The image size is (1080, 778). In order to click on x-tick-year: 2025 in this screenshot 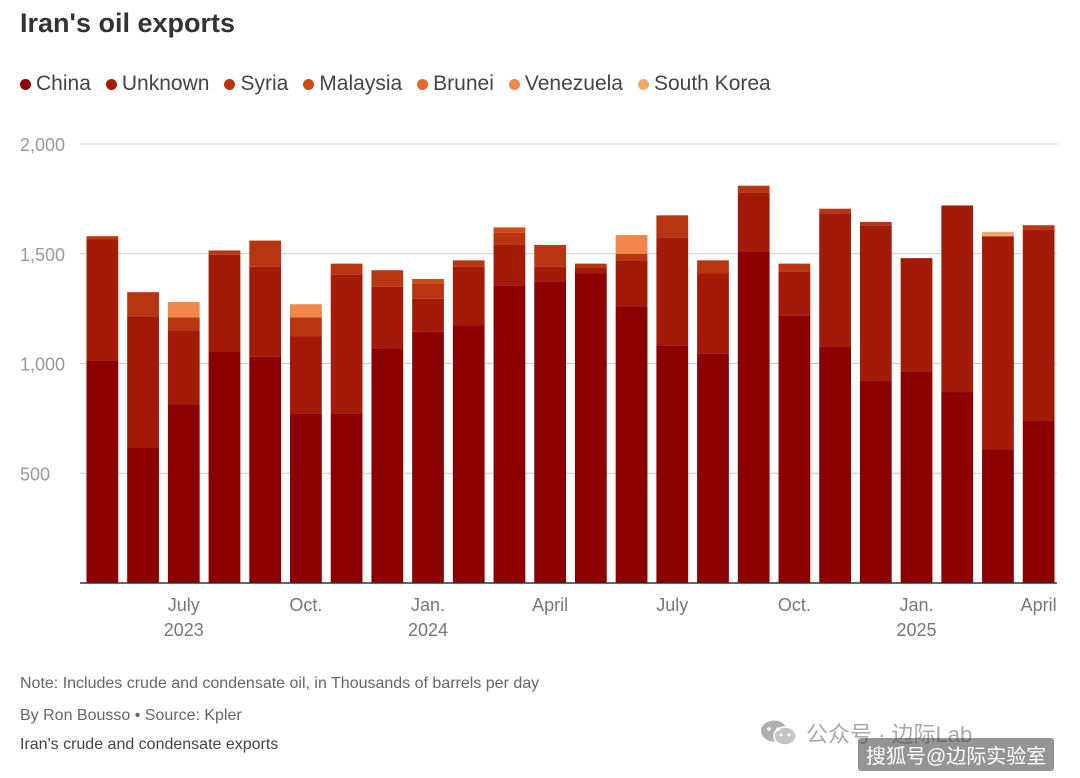, I will do `click(916, 630)`.